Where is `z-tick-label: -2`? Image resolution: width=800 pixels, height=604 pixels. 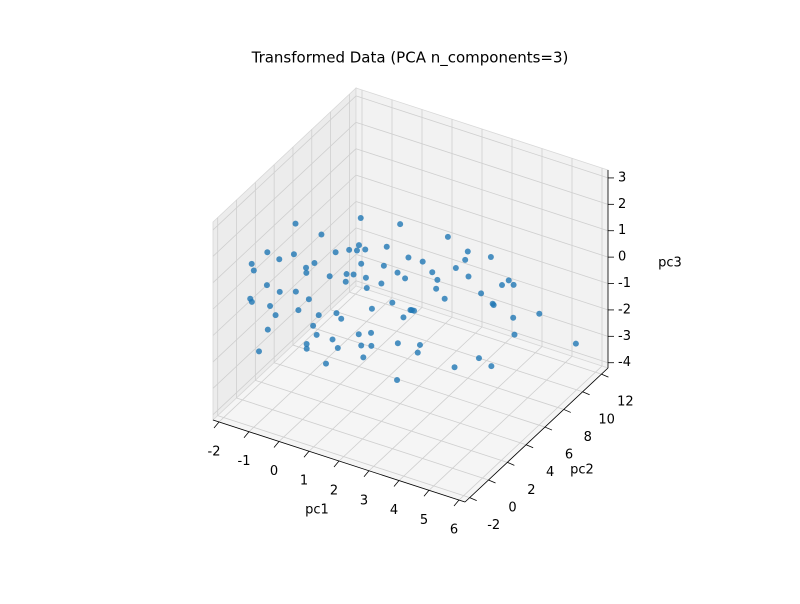
z-tick-label: -2 is located at coordinates (624, 309).